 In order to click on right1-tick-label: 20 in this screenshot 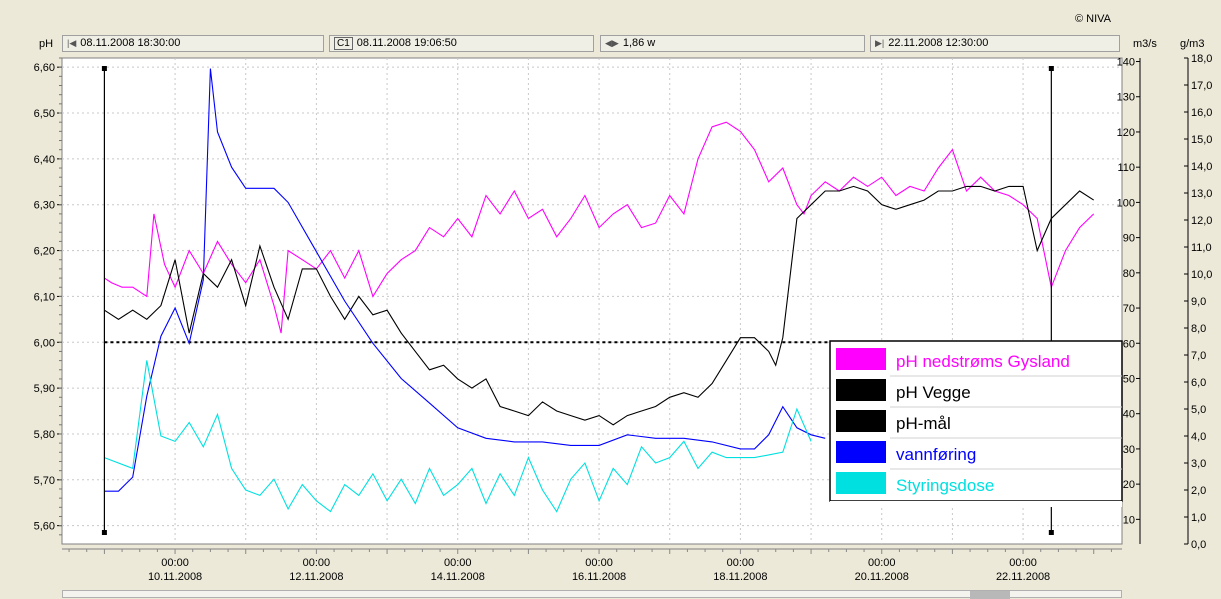, I will do `click(1129, 485)`.